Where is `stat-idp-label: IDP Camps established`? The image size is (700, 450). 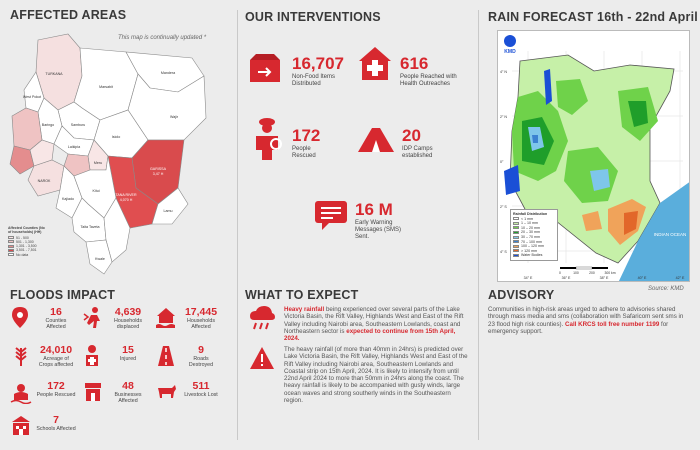
stat-idp-label: IDP Camps established is located at coordinates (417, 152).